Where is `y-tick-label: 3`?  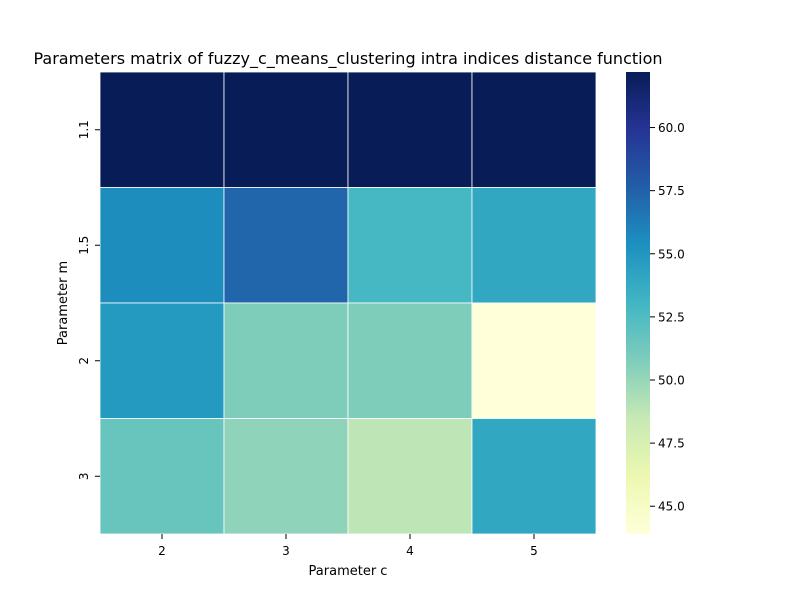 y-tick-label: 3 is located at coordinates (84, 476).